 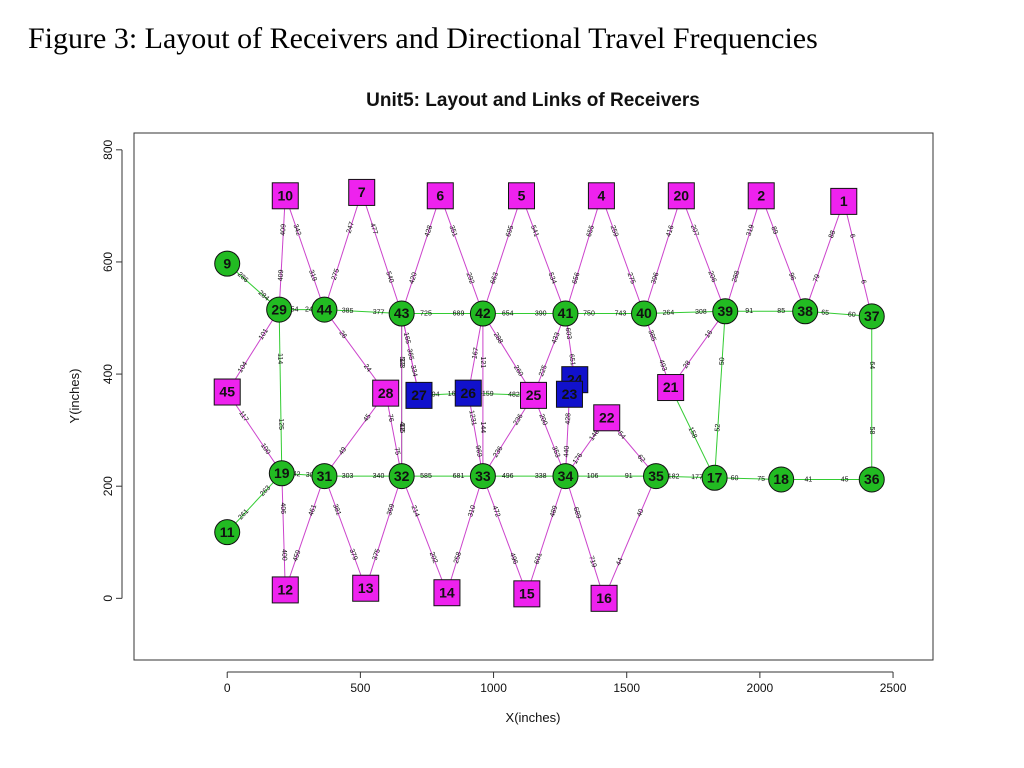 What do you see at coordinates (391, 509) in the screenshot?
I see `link-frequency-label: 369` at bounding box center [391, 509].